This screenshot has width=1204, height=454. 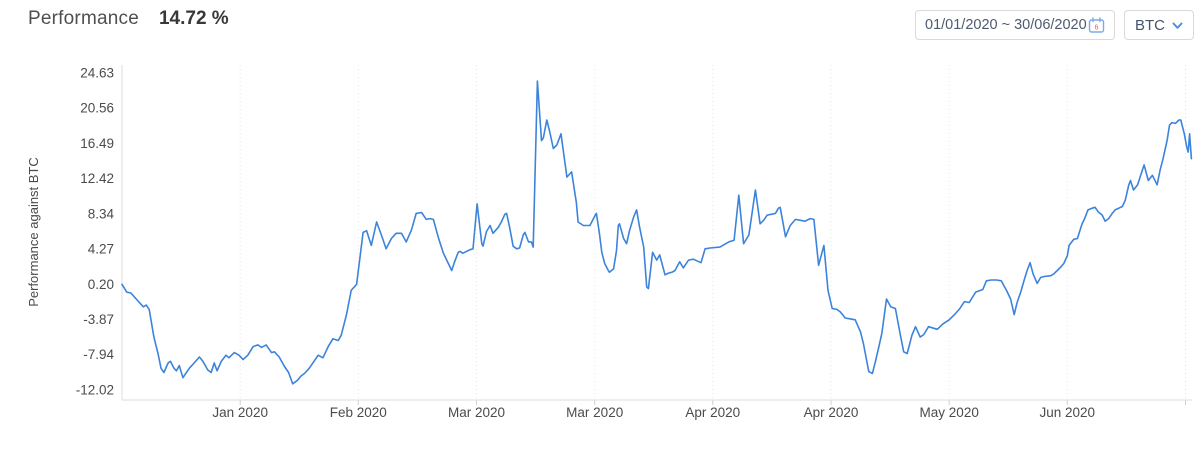 I want to click on chart-header: Performance 14.72 %, so click(x=128, y=19).